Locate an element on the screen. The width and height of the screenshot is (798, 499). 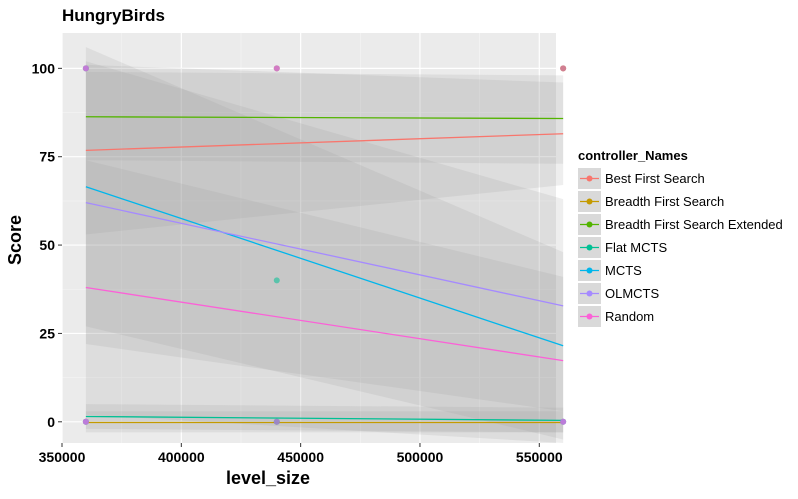
legend-title: controller_Names is located at coordinates (633, 155).